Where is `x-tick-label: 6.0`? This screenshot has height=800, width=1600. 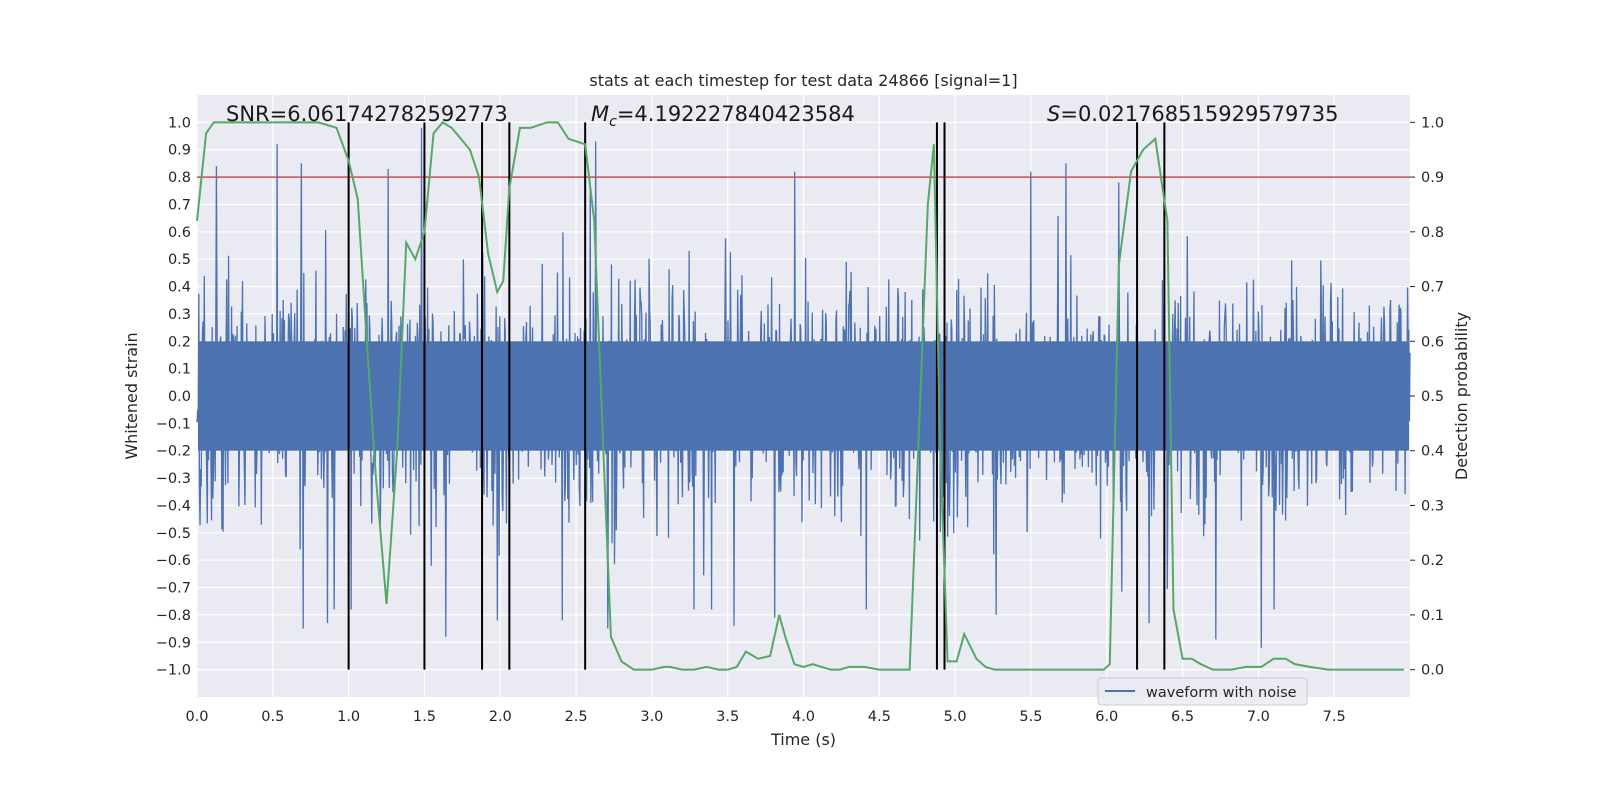 x-tick-label: 6.0 is located at coordinates (1106, 717).